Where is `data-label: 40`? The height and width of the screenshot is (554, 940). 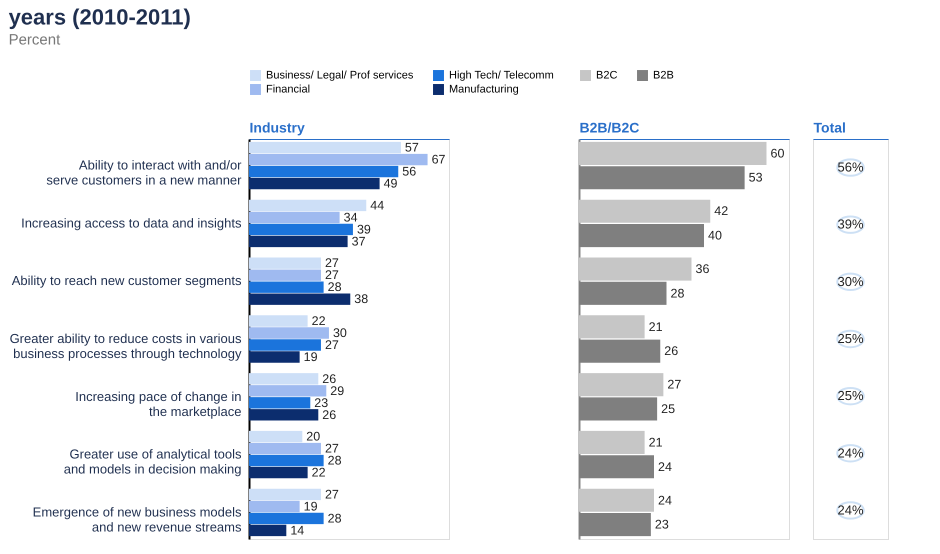
data-label: 40 is located at coordinates (715, 235).